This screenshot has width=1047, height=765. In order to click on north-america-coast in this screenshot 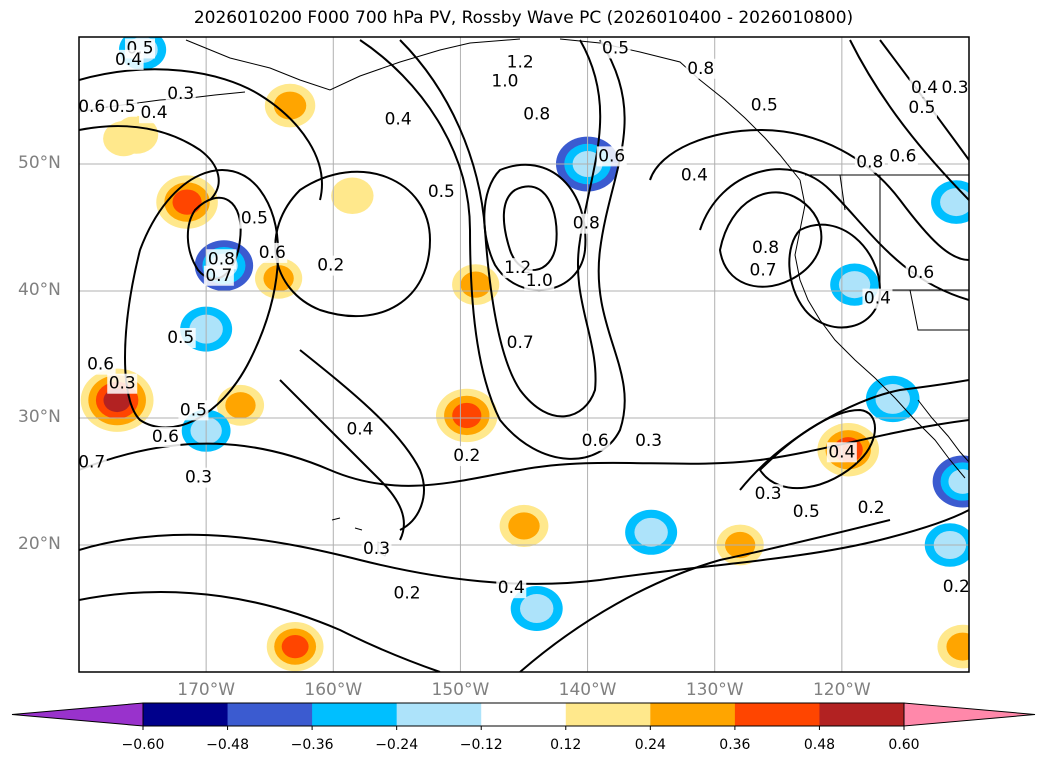, I will do `click(880, 329)`.